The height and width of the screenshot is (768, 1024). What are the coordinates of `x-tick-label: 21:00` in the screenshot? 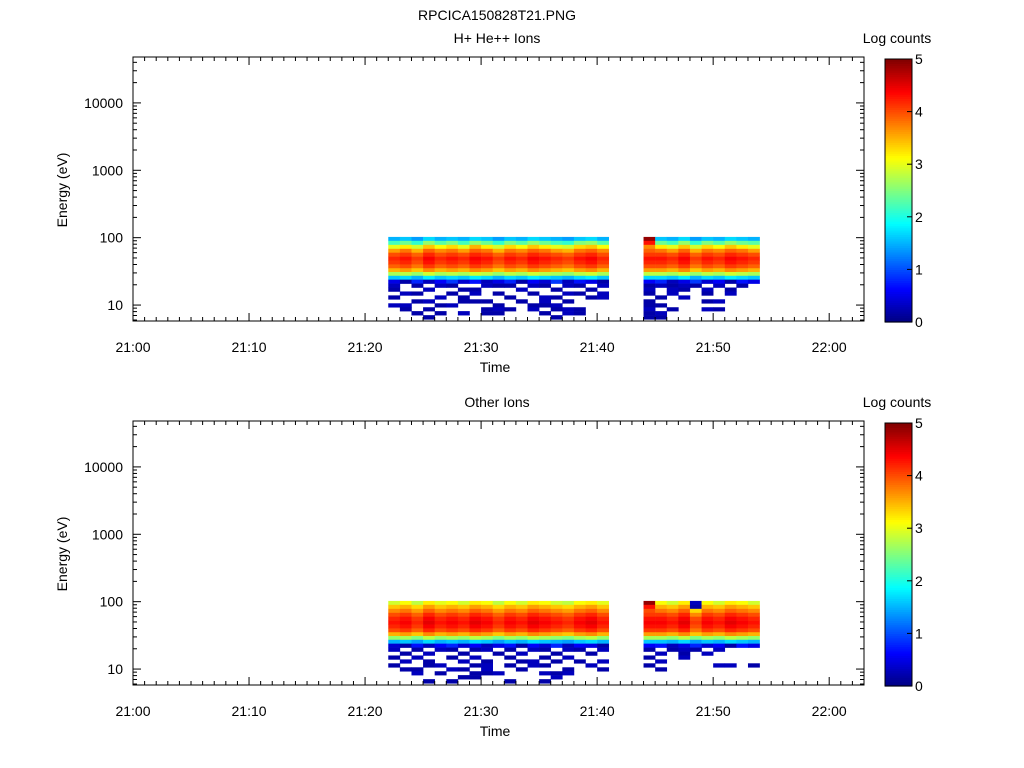 It's located at (132, 347).